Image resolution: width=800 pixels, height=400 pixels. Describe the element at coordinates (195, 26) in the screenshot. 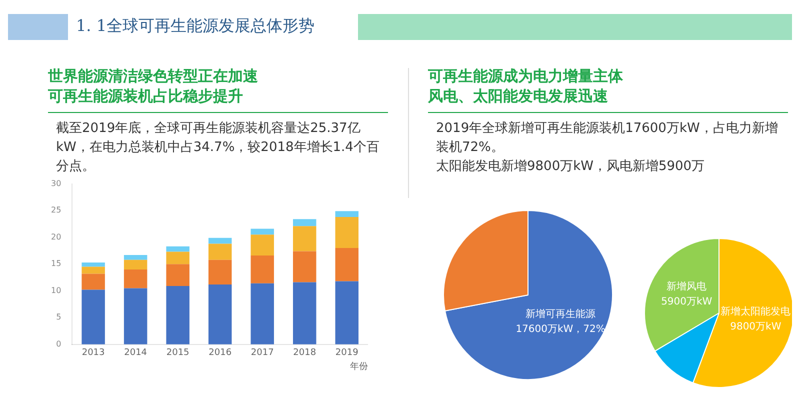

I see `text: 1. 1全球可再生能源发展总体形势` at that location.